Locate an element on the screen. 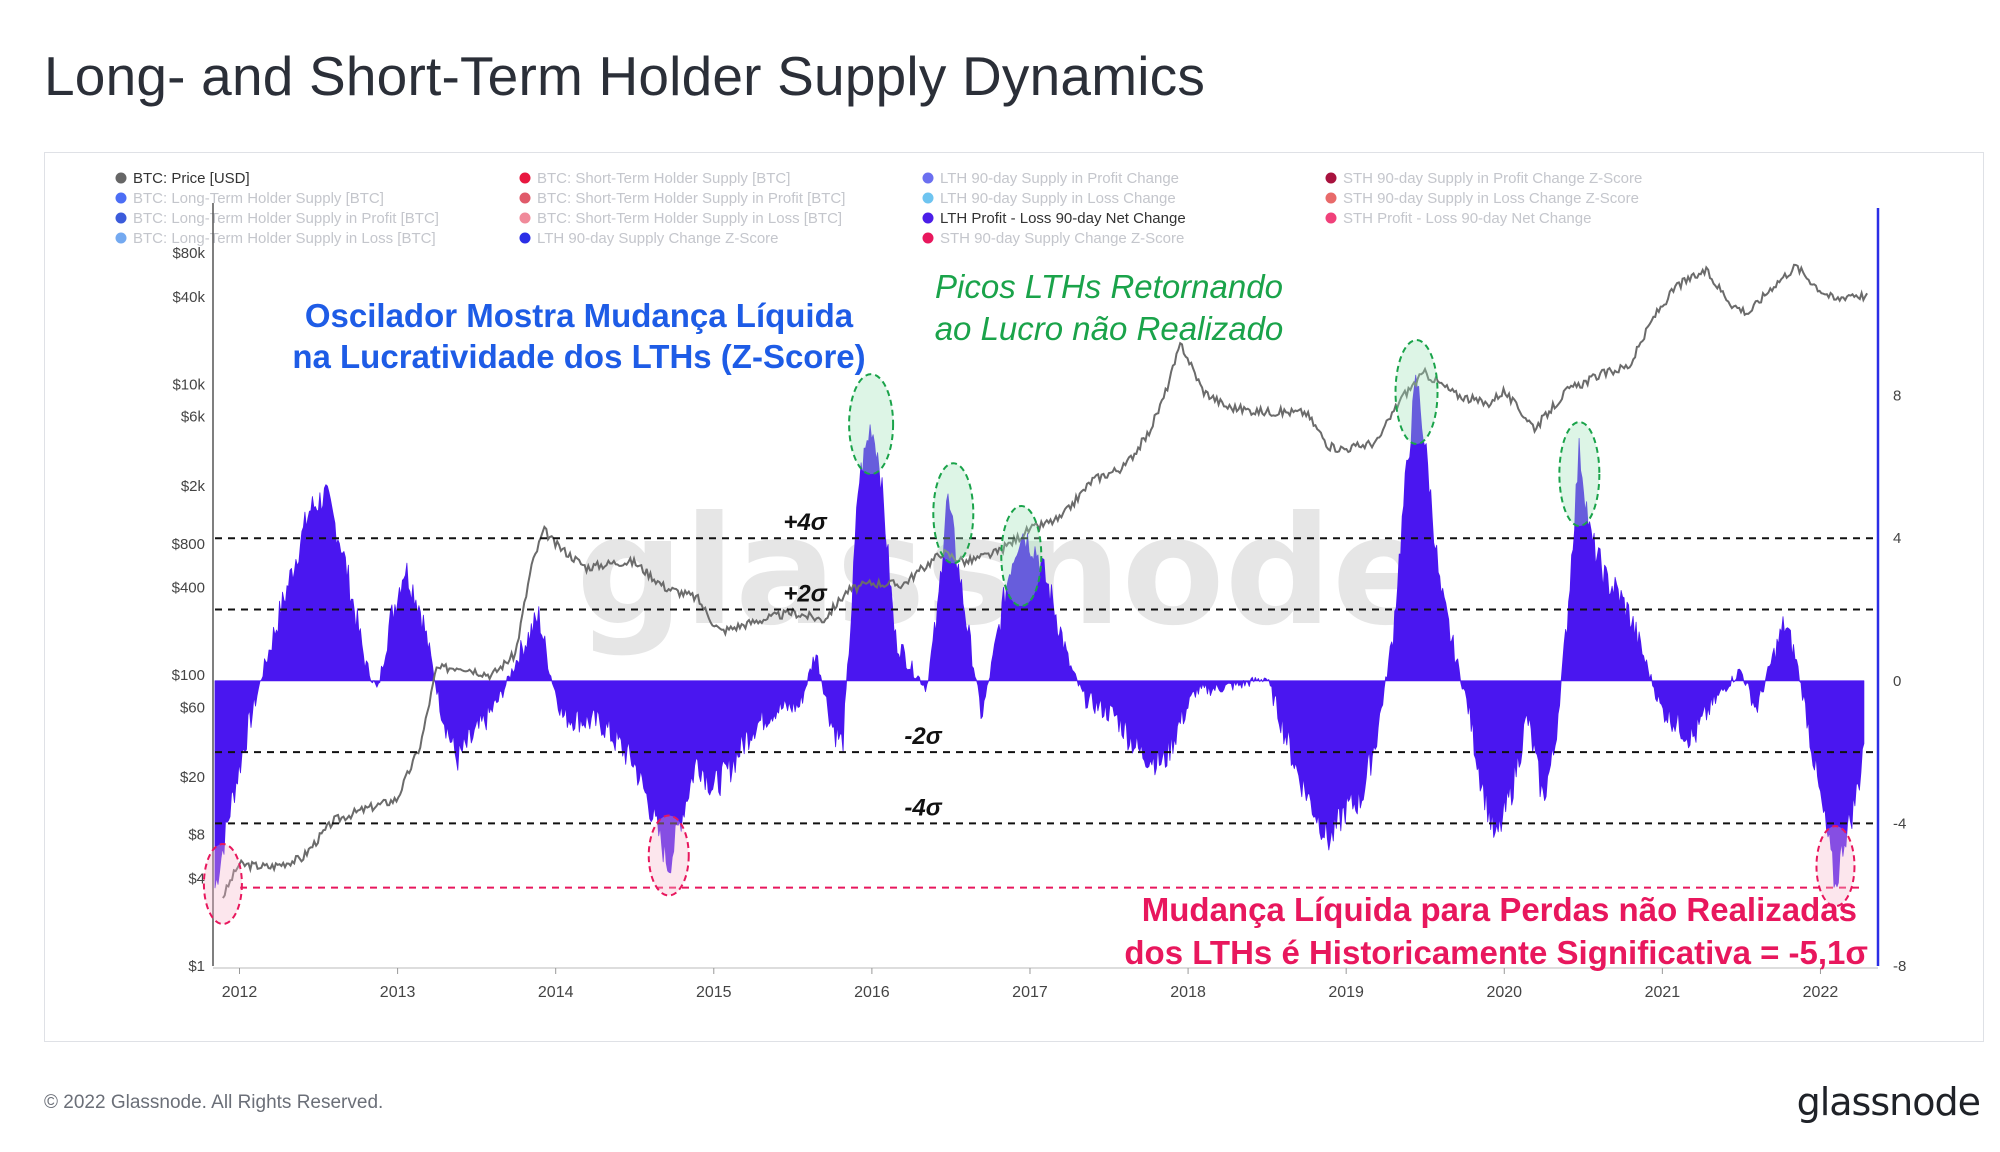 This screenshot has width=2000, height=1152. legend-item: LTH Profit - Loss 90-day Net Change is located at coordinates (1063, 218).